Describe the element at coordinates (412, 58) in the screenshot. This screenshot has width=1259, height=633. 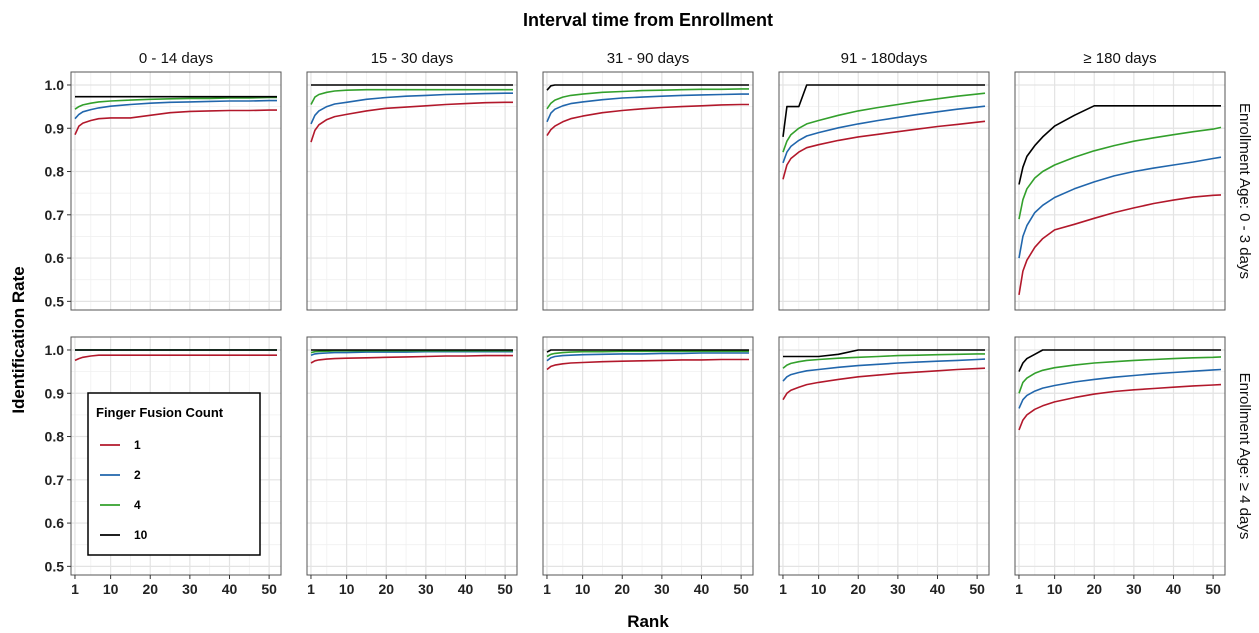
I see `column-strip-label: 15 - 30 days` at that location.